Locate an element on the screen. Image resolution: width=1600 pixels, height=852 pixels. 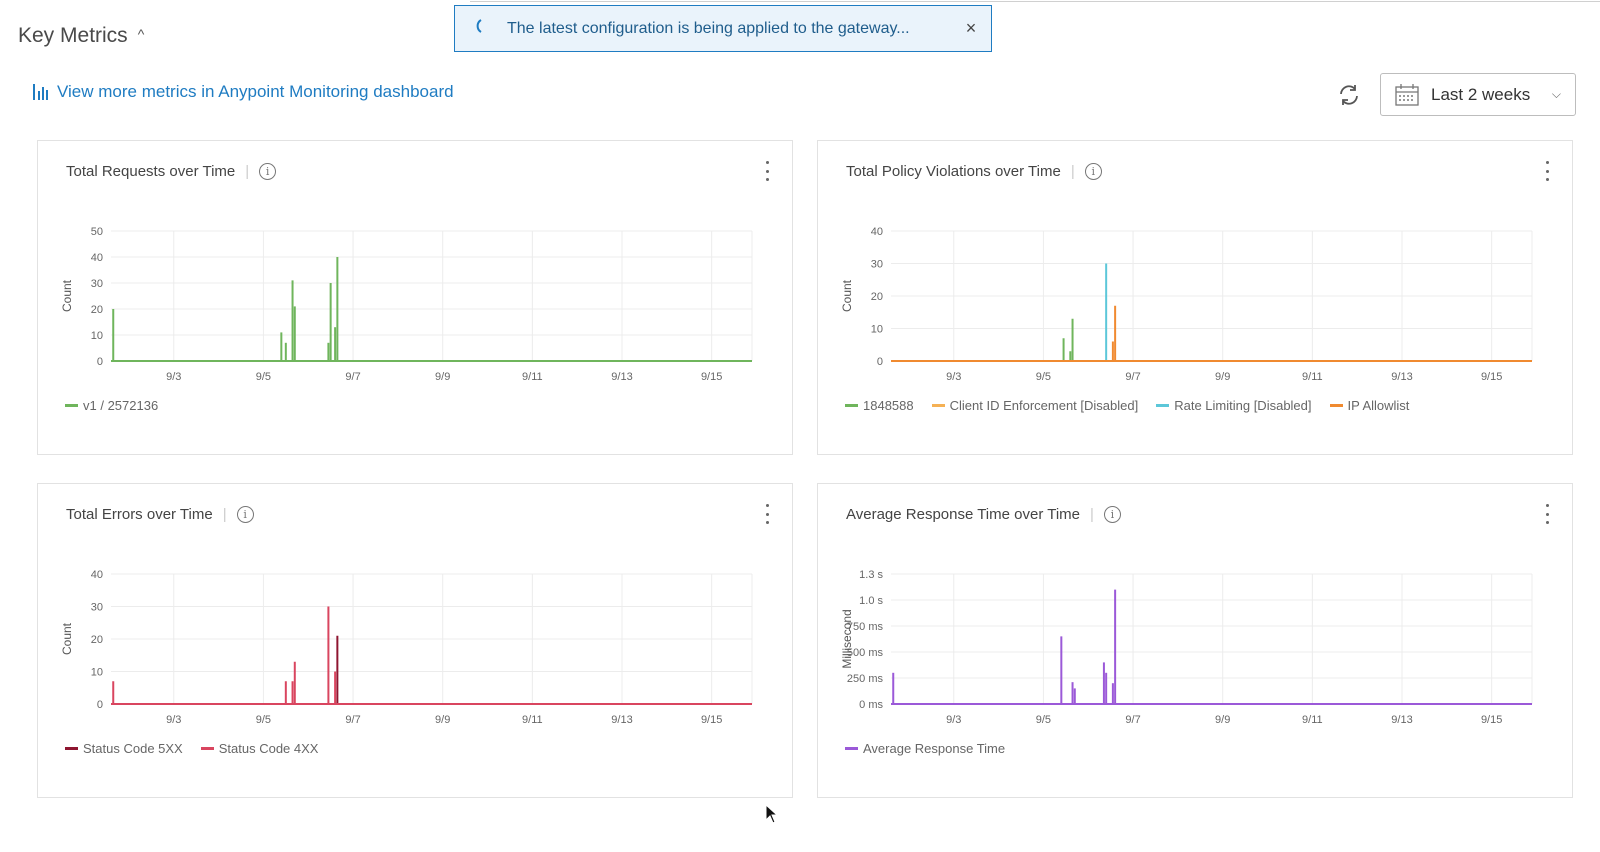
requests-chart: 0 10 20 30 40 50 9/3 9/5 9/7 9/9 9/11 9/13 9/15 Count is located at coordinates (406, 304).